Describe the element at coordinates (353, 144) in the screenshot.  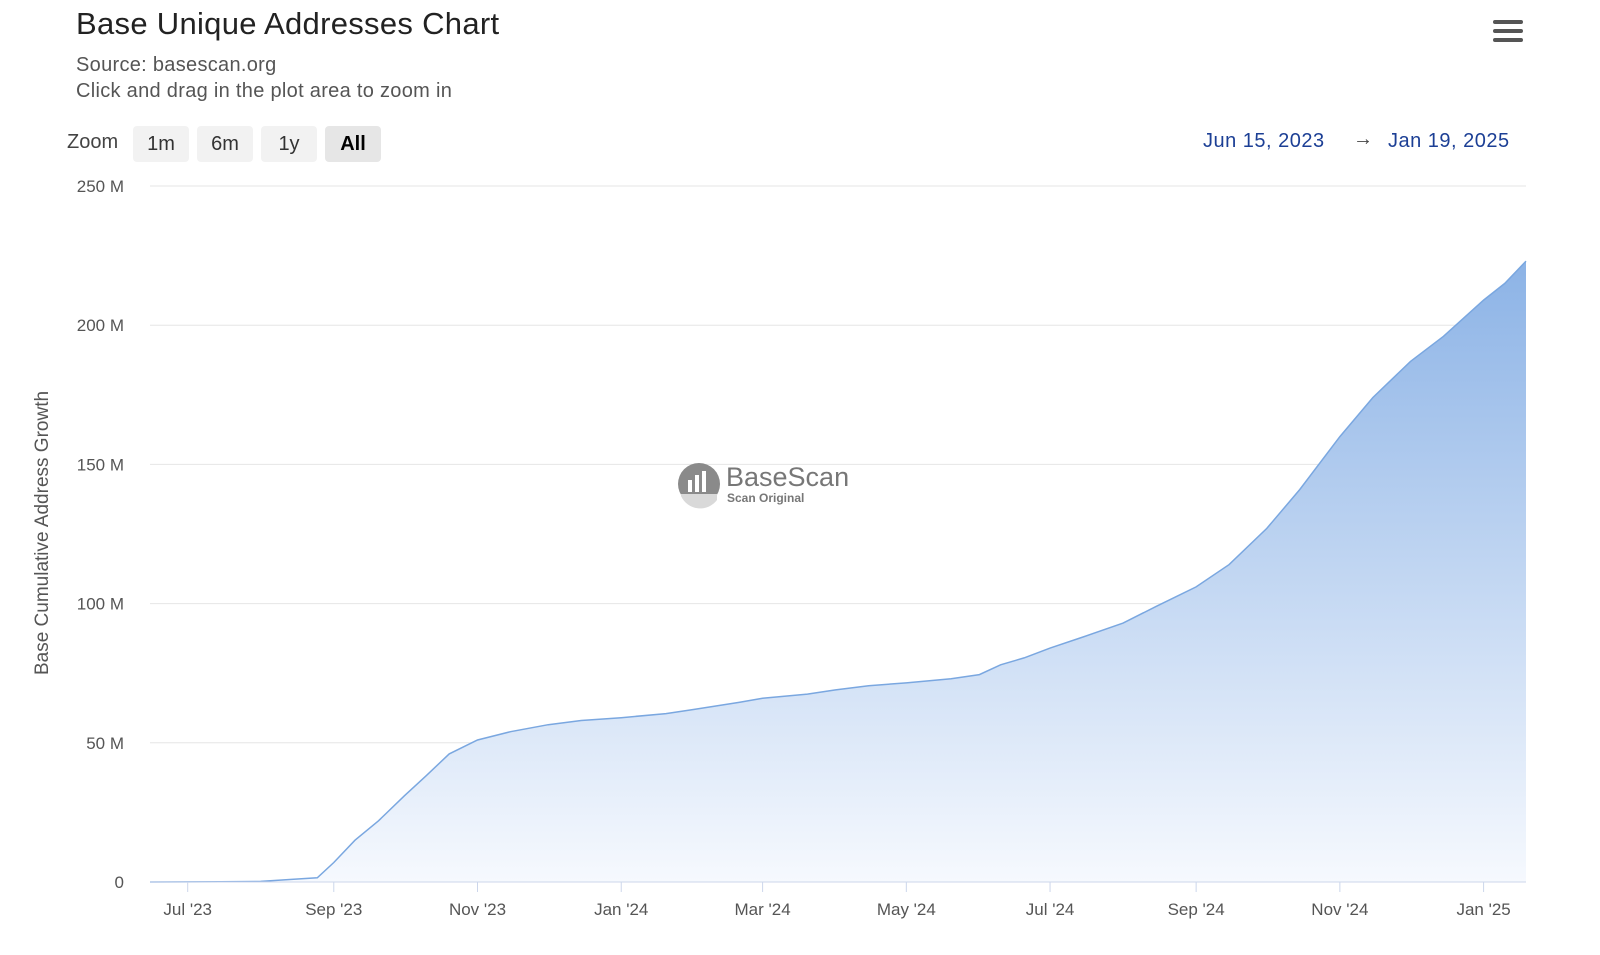
I see `zoom-all-button: All` at that location.